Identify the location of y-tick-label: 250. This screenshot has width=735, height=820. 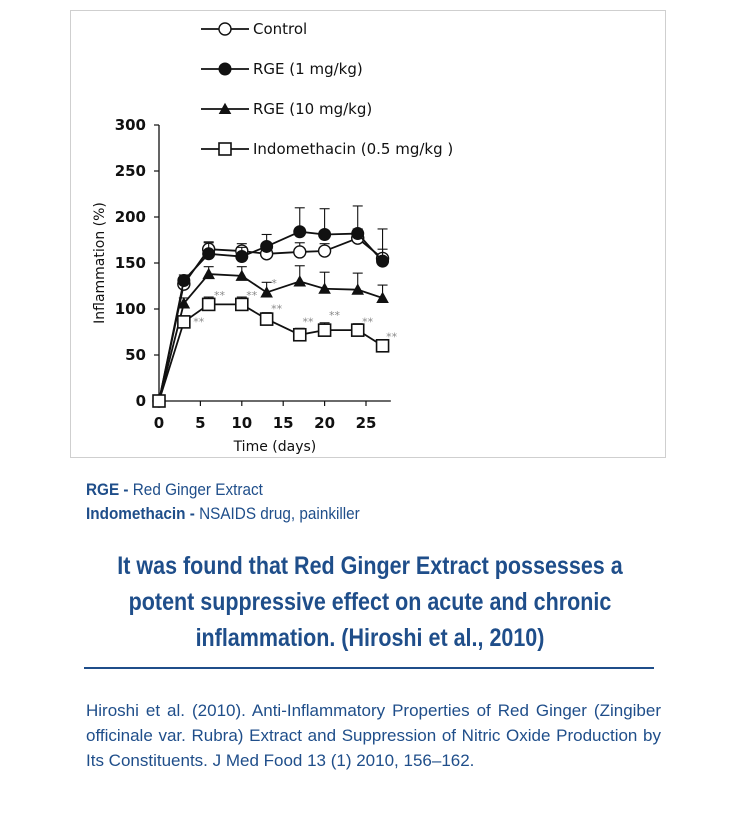
(130, 171).